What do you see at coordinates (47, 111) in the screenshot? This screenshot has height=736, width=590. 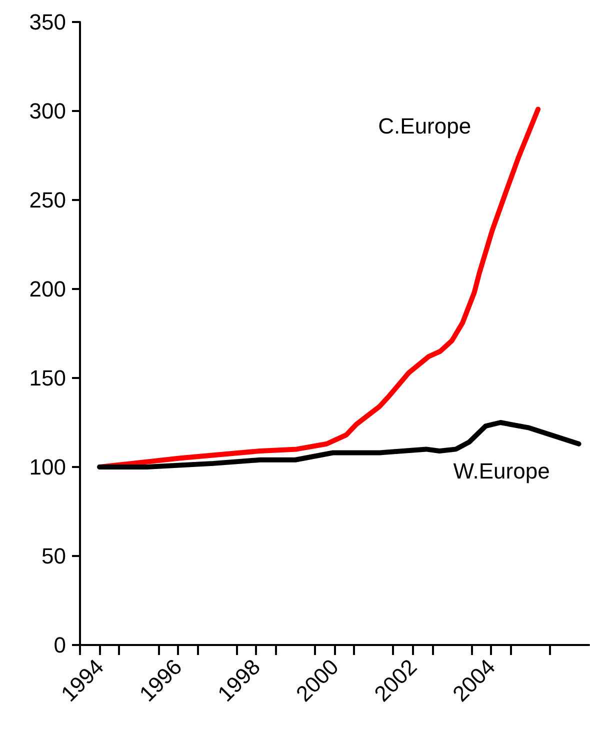 I see `y-tick-label: 300` at bounding box center [47, 111].